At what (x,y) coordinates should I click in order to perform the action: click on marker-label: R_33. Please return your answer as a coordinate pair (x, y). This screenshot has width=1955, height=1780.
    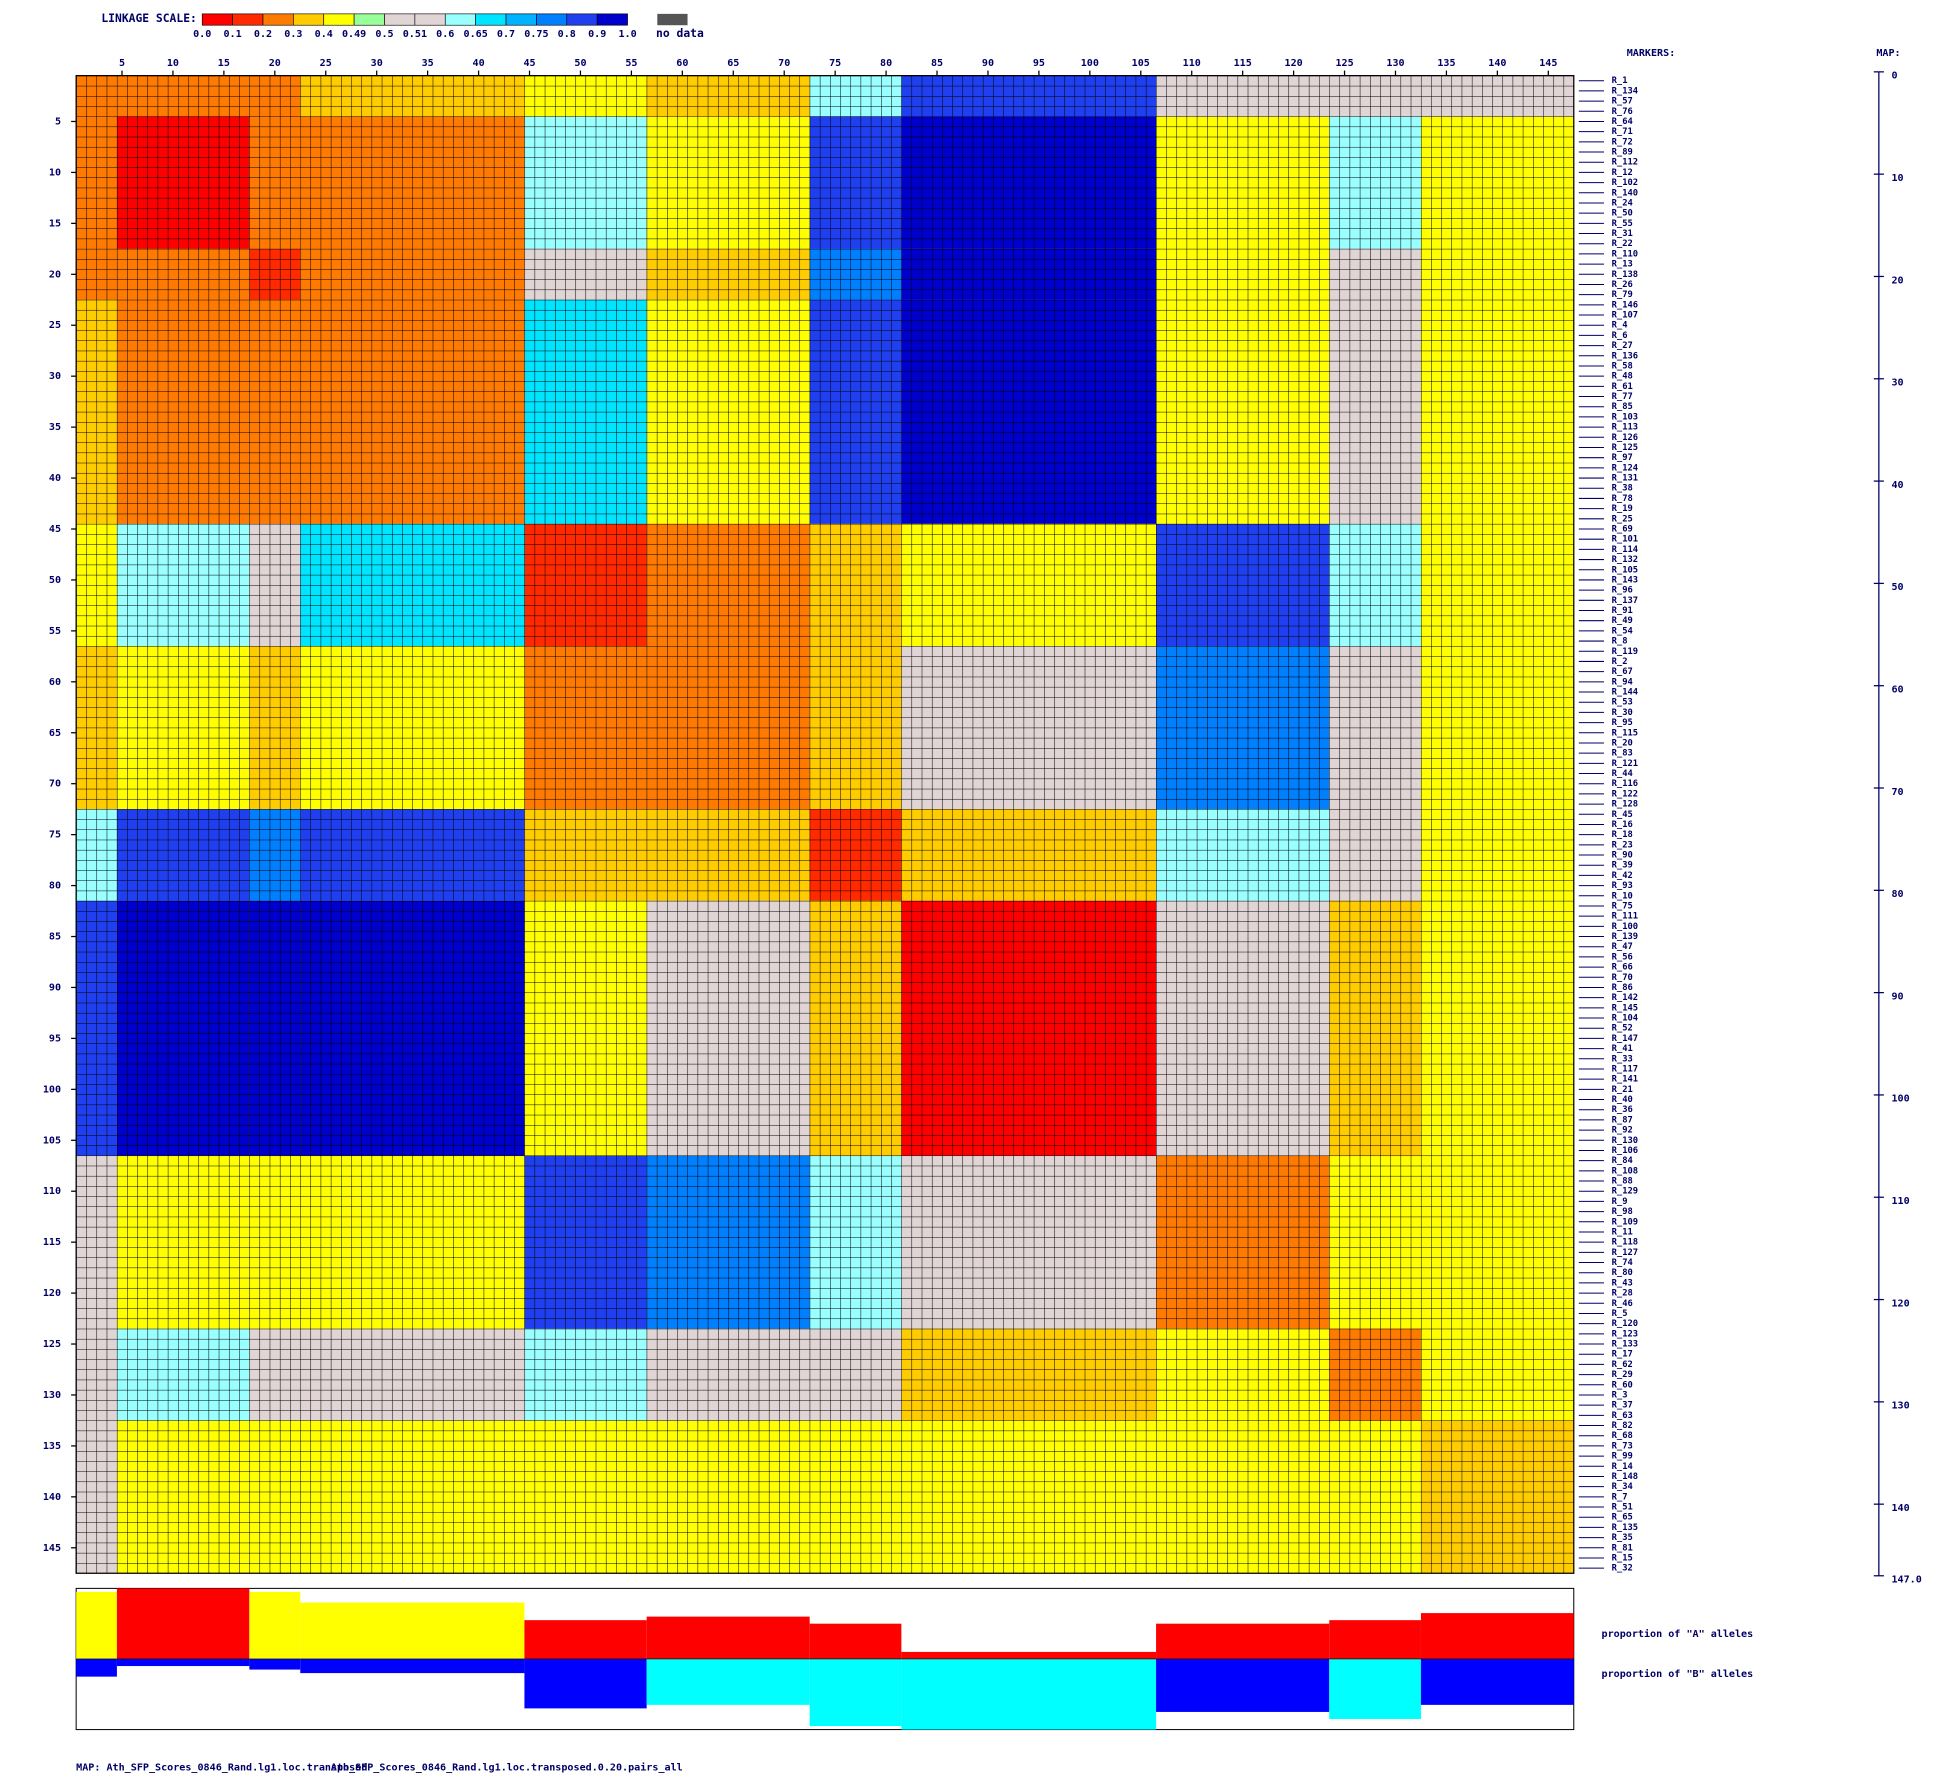
    Looking at the image, I should click on (1622, 1059).